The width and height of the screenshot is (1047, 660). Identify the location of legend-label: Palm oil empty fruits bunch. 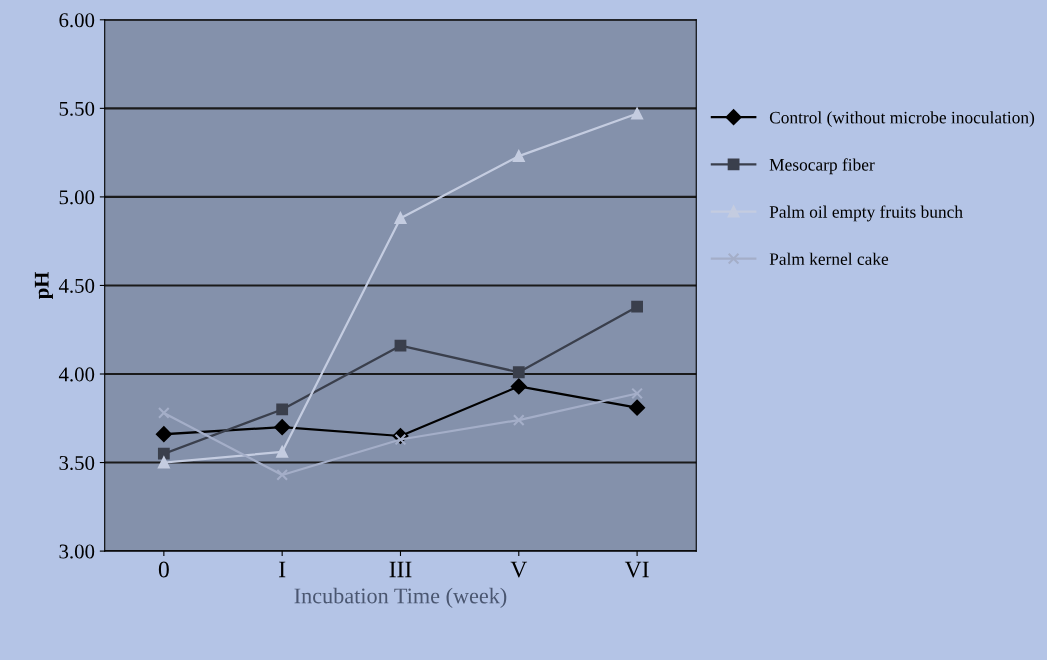
(866, 213).